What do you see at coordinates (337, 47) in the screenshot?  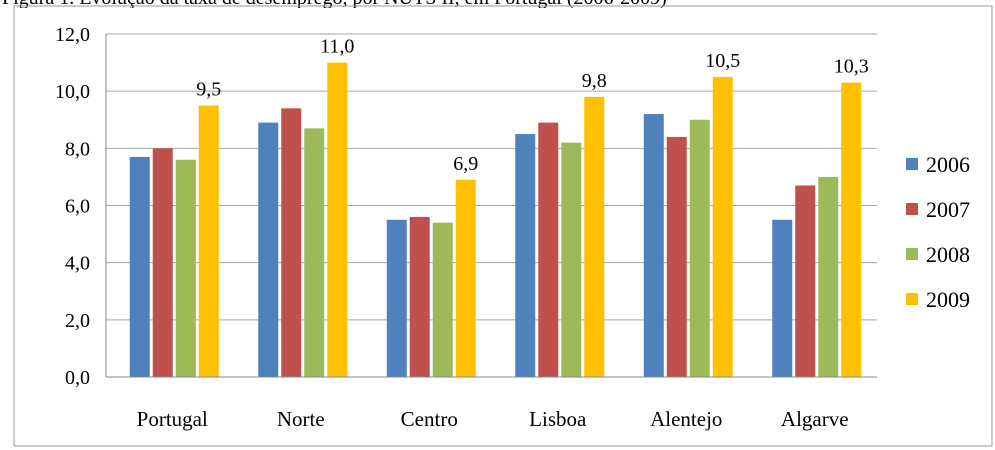 I see `data-label: 11,0` at bounding box center [337, 47].